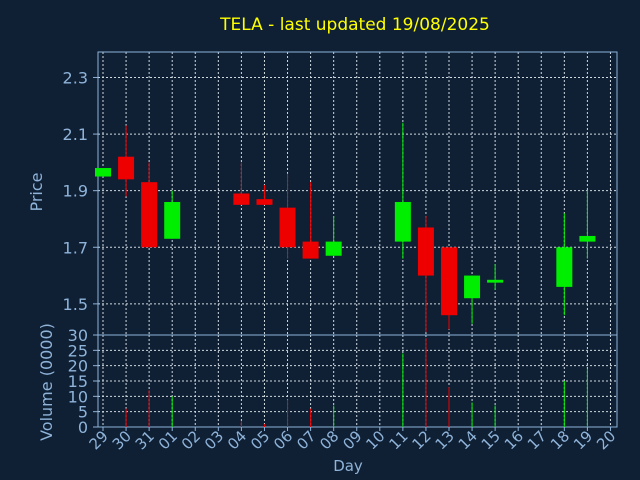  Describe the element at coordinates (75, 247) in the screenshot. I see `price-tick-label: 1.7` at that location.